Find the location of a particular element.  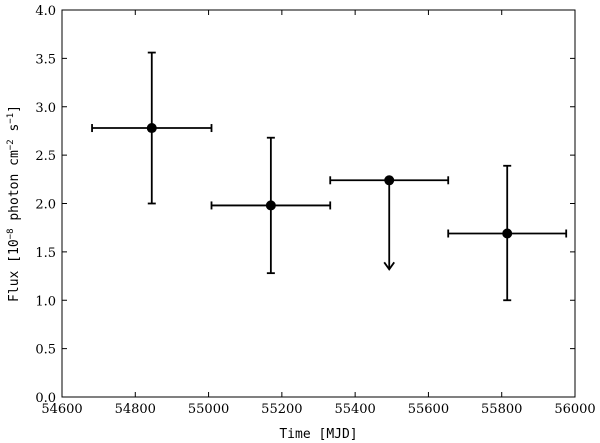

y-tick-label: 2.0 is located at coordinates (45, 205).